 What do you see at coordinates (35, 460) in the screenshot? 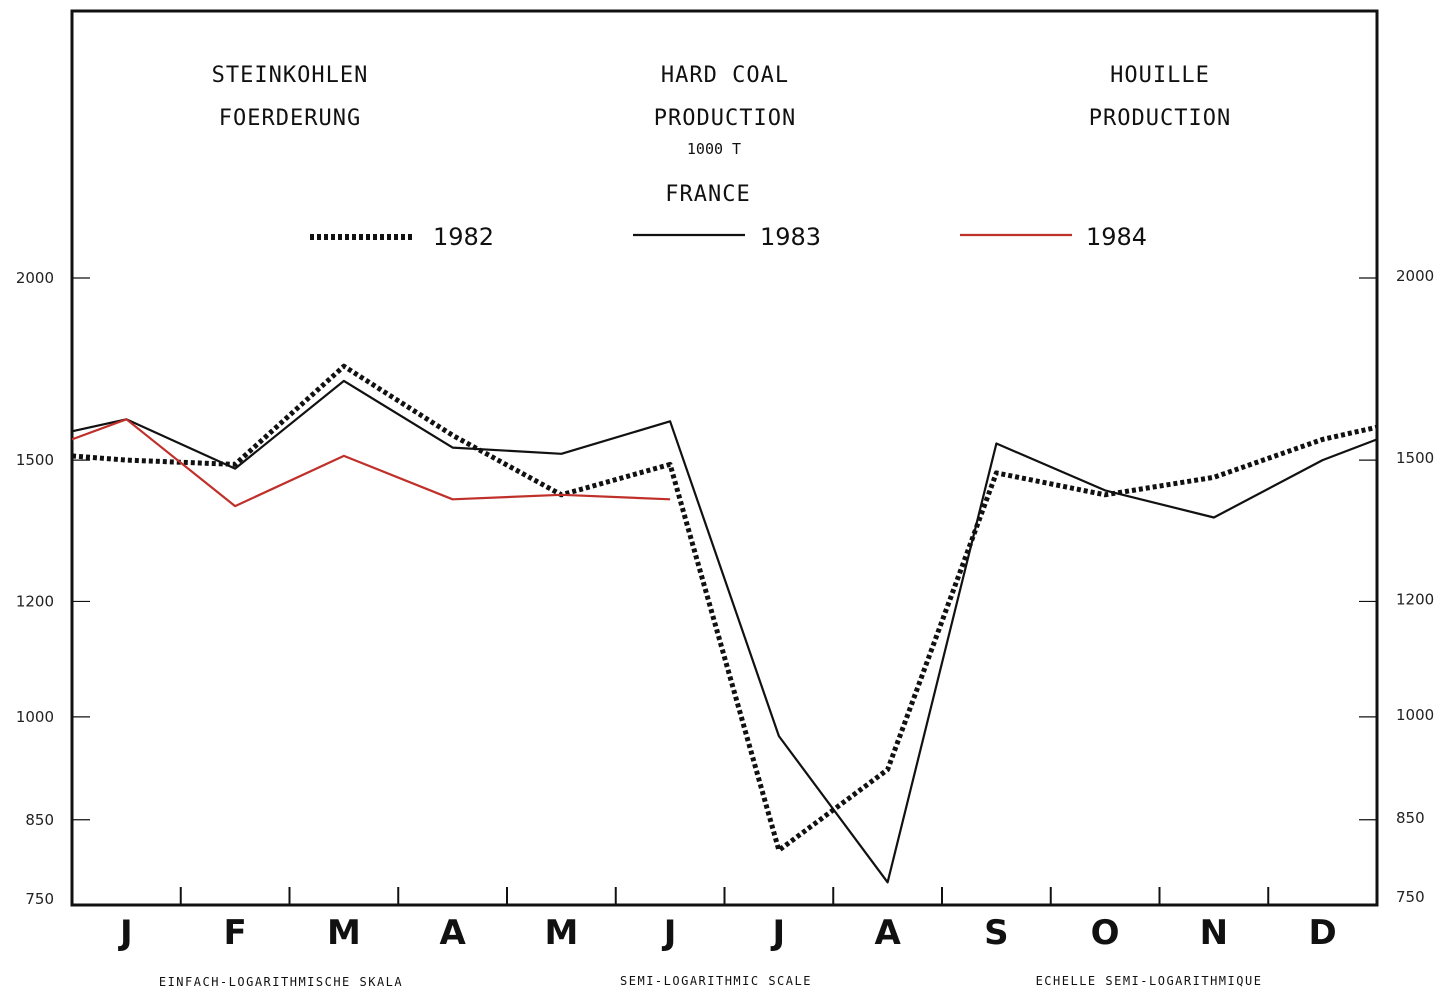
I see `y-tick-label-left: 1500` at bounding box center [35, 460].